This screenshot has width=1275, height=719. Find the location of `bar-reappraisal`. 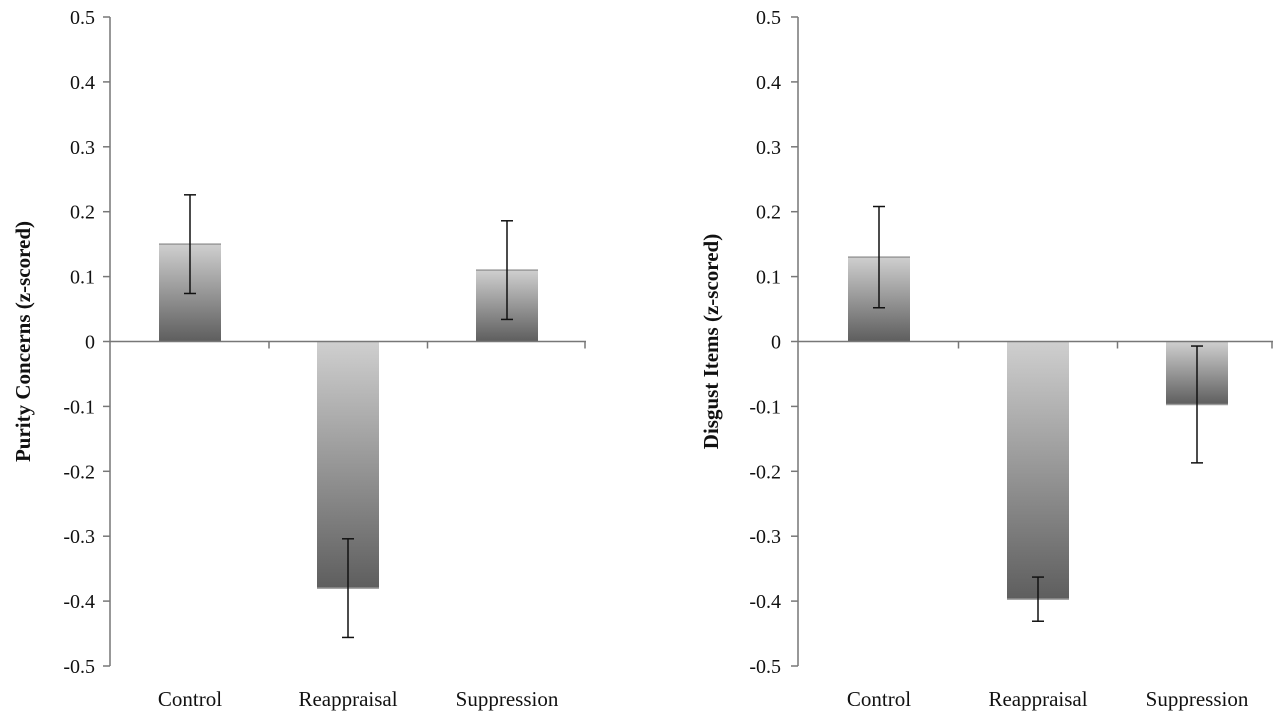

bar-reappraisal is located at coordinates (1038, 470).